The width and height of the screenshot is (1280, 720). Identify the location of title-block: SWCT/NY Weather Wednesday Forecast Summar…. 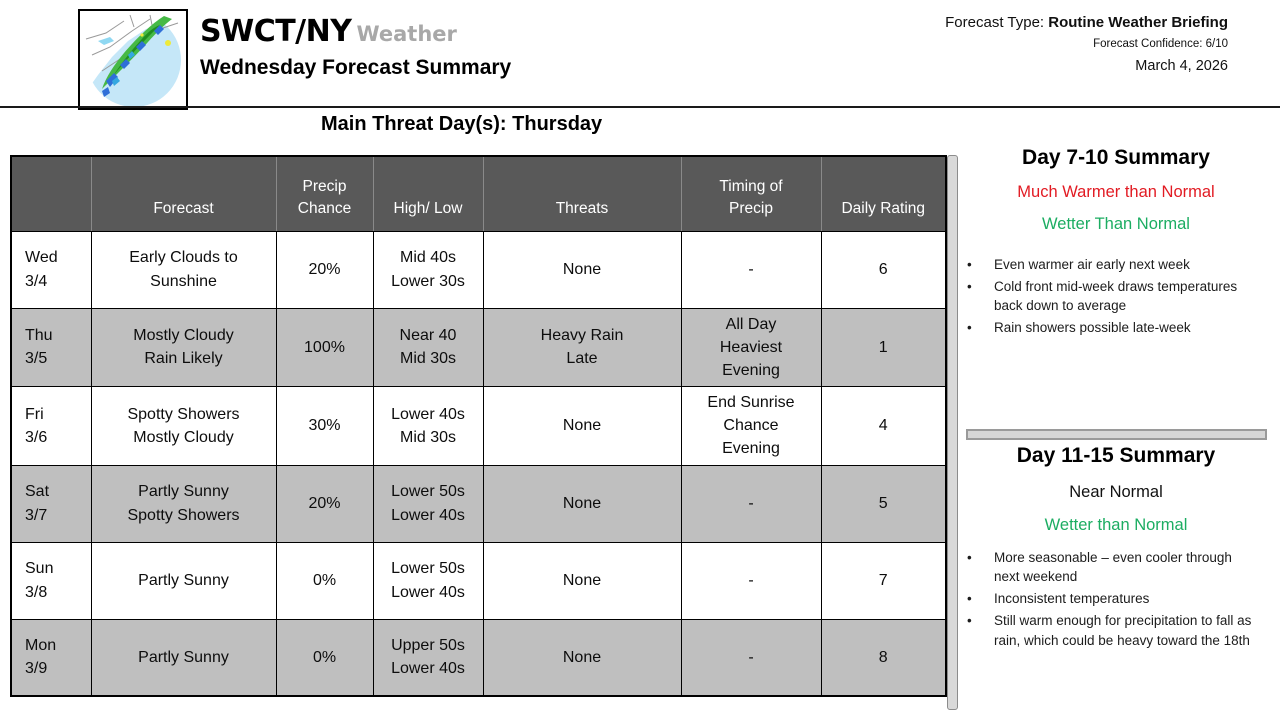
(355, 47).